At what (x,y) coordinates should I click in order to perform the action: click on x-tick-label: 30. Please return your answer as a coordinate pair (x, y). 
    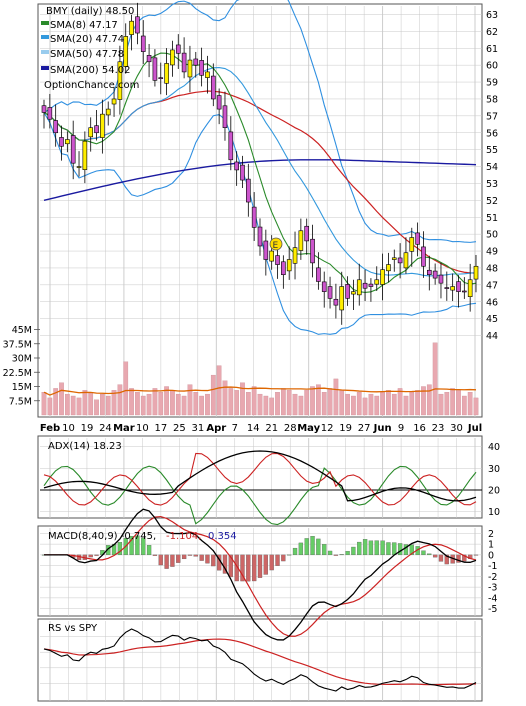
    Looking at the image, I should click on (456, 428).